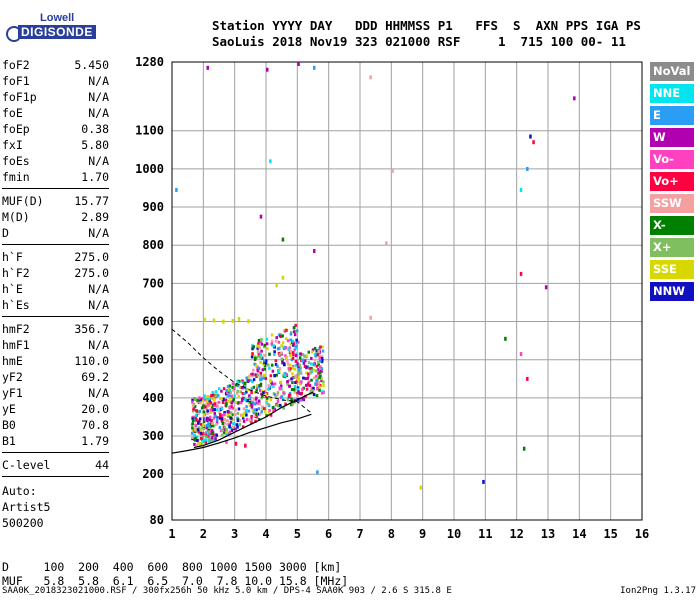 This screenshot has height=600, width=700. I want to click on x-tick-label: 6, so click(328, 534).